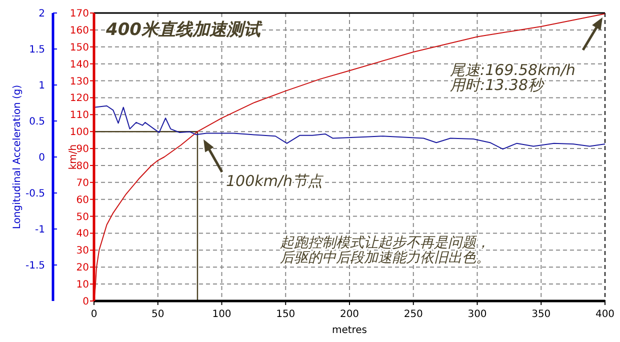 This screenshot has height=342, width=620. What do you see at coordinates (497, 85) in the screenshot?
I see `annotation: 用时:13.38秒` at bounding box center [497, 85].